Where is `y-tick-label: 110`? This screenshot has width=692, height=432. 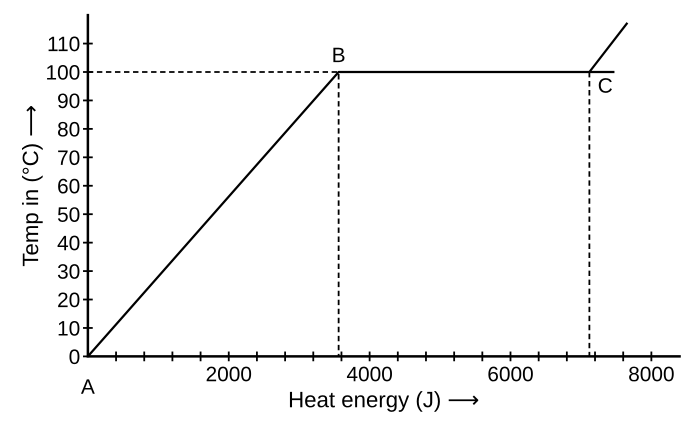 y-tick-label: 110 is located at coordinates (64, 44).